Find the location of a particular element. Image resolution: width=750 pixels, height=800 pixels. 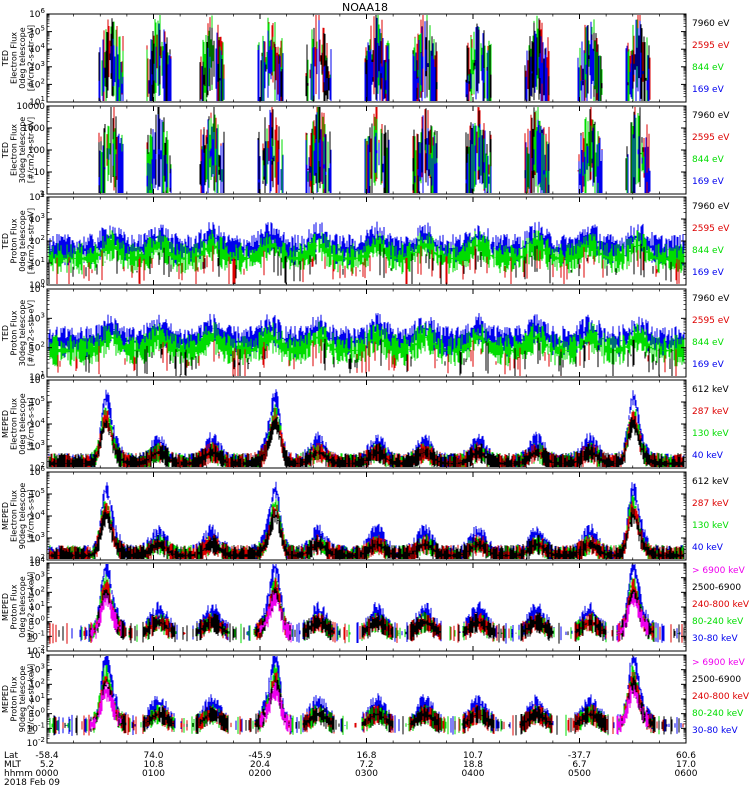

y-tick-label: 10000 is located at coordinates (30, 107).